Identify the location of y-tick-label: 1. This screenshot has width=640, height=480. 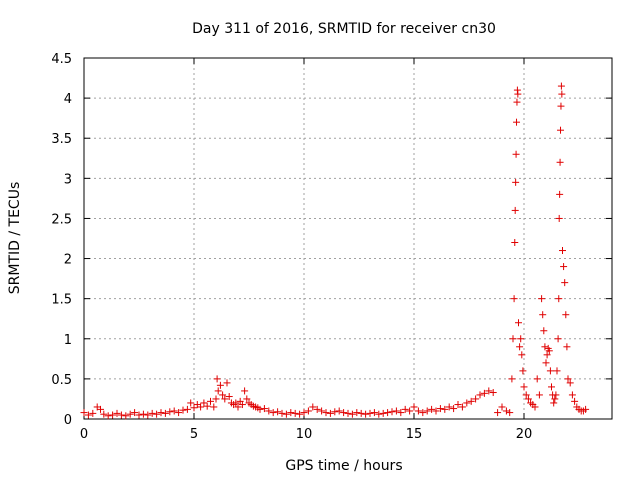
(68, 340).